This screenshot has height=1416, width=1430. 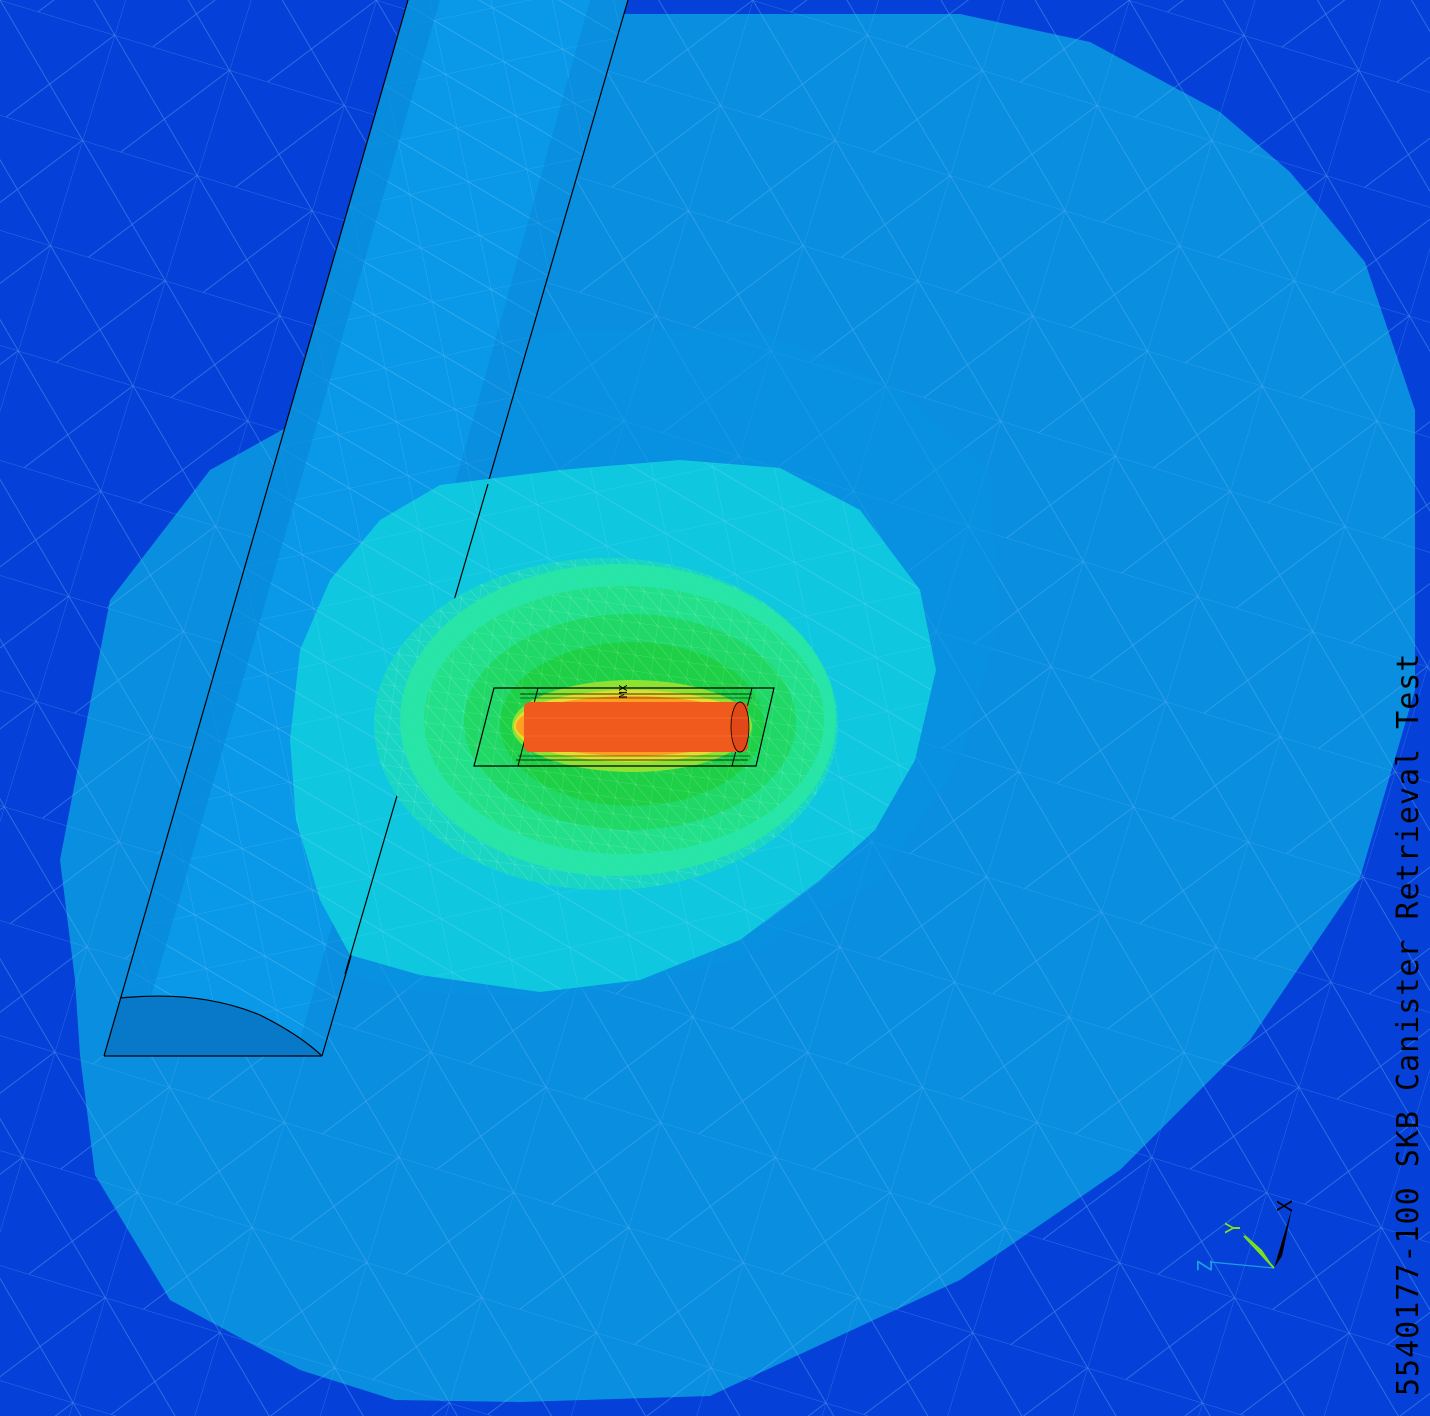 What do you see at coordinates (1285, 1206) in the screenshot?
I see `x-axis-label: X` at bounding box center [1285, 1206].